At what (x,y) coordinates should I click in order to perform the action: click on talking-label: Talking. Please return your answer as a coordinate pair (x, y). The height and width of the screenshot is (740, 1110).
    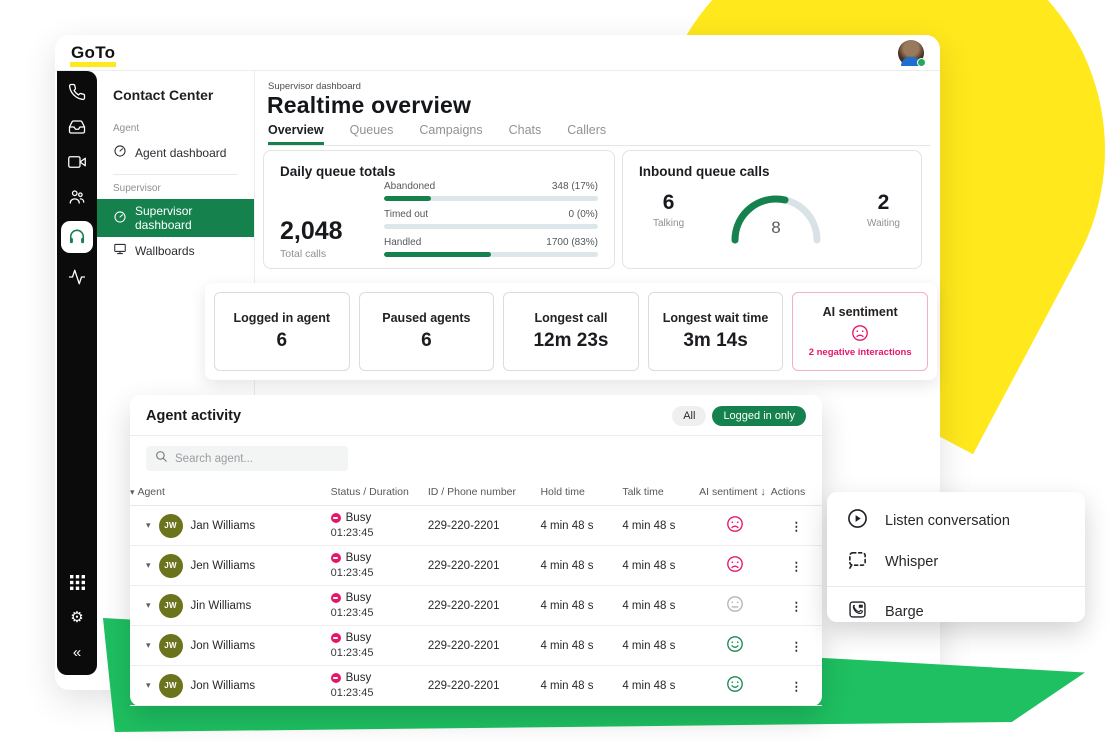
    Looking at the image, I should click on (669, 223).